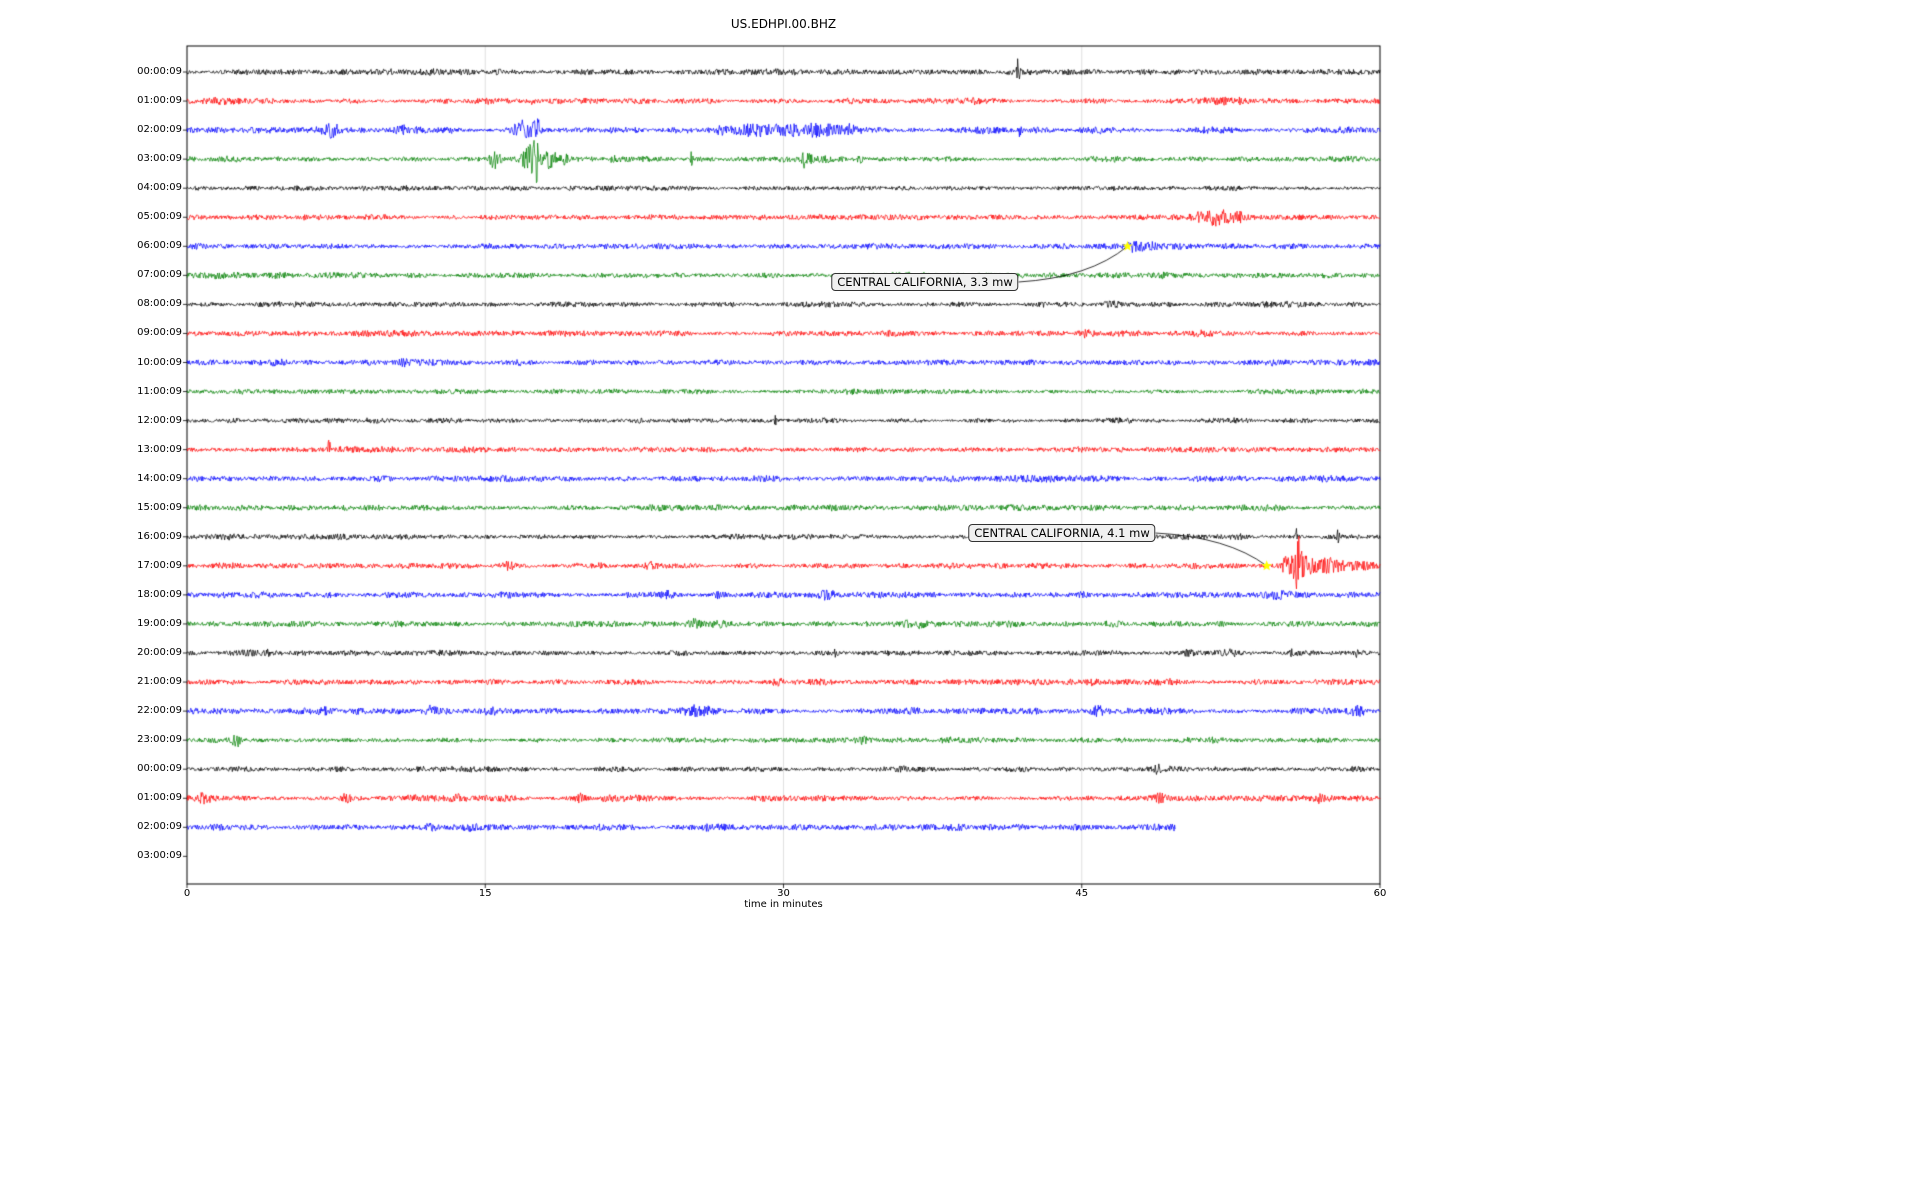  What do you see at coordinates (159, 246) in the screenshot?
I see `y-tick-label: 06:00:09` at bounding box center [159, 246].